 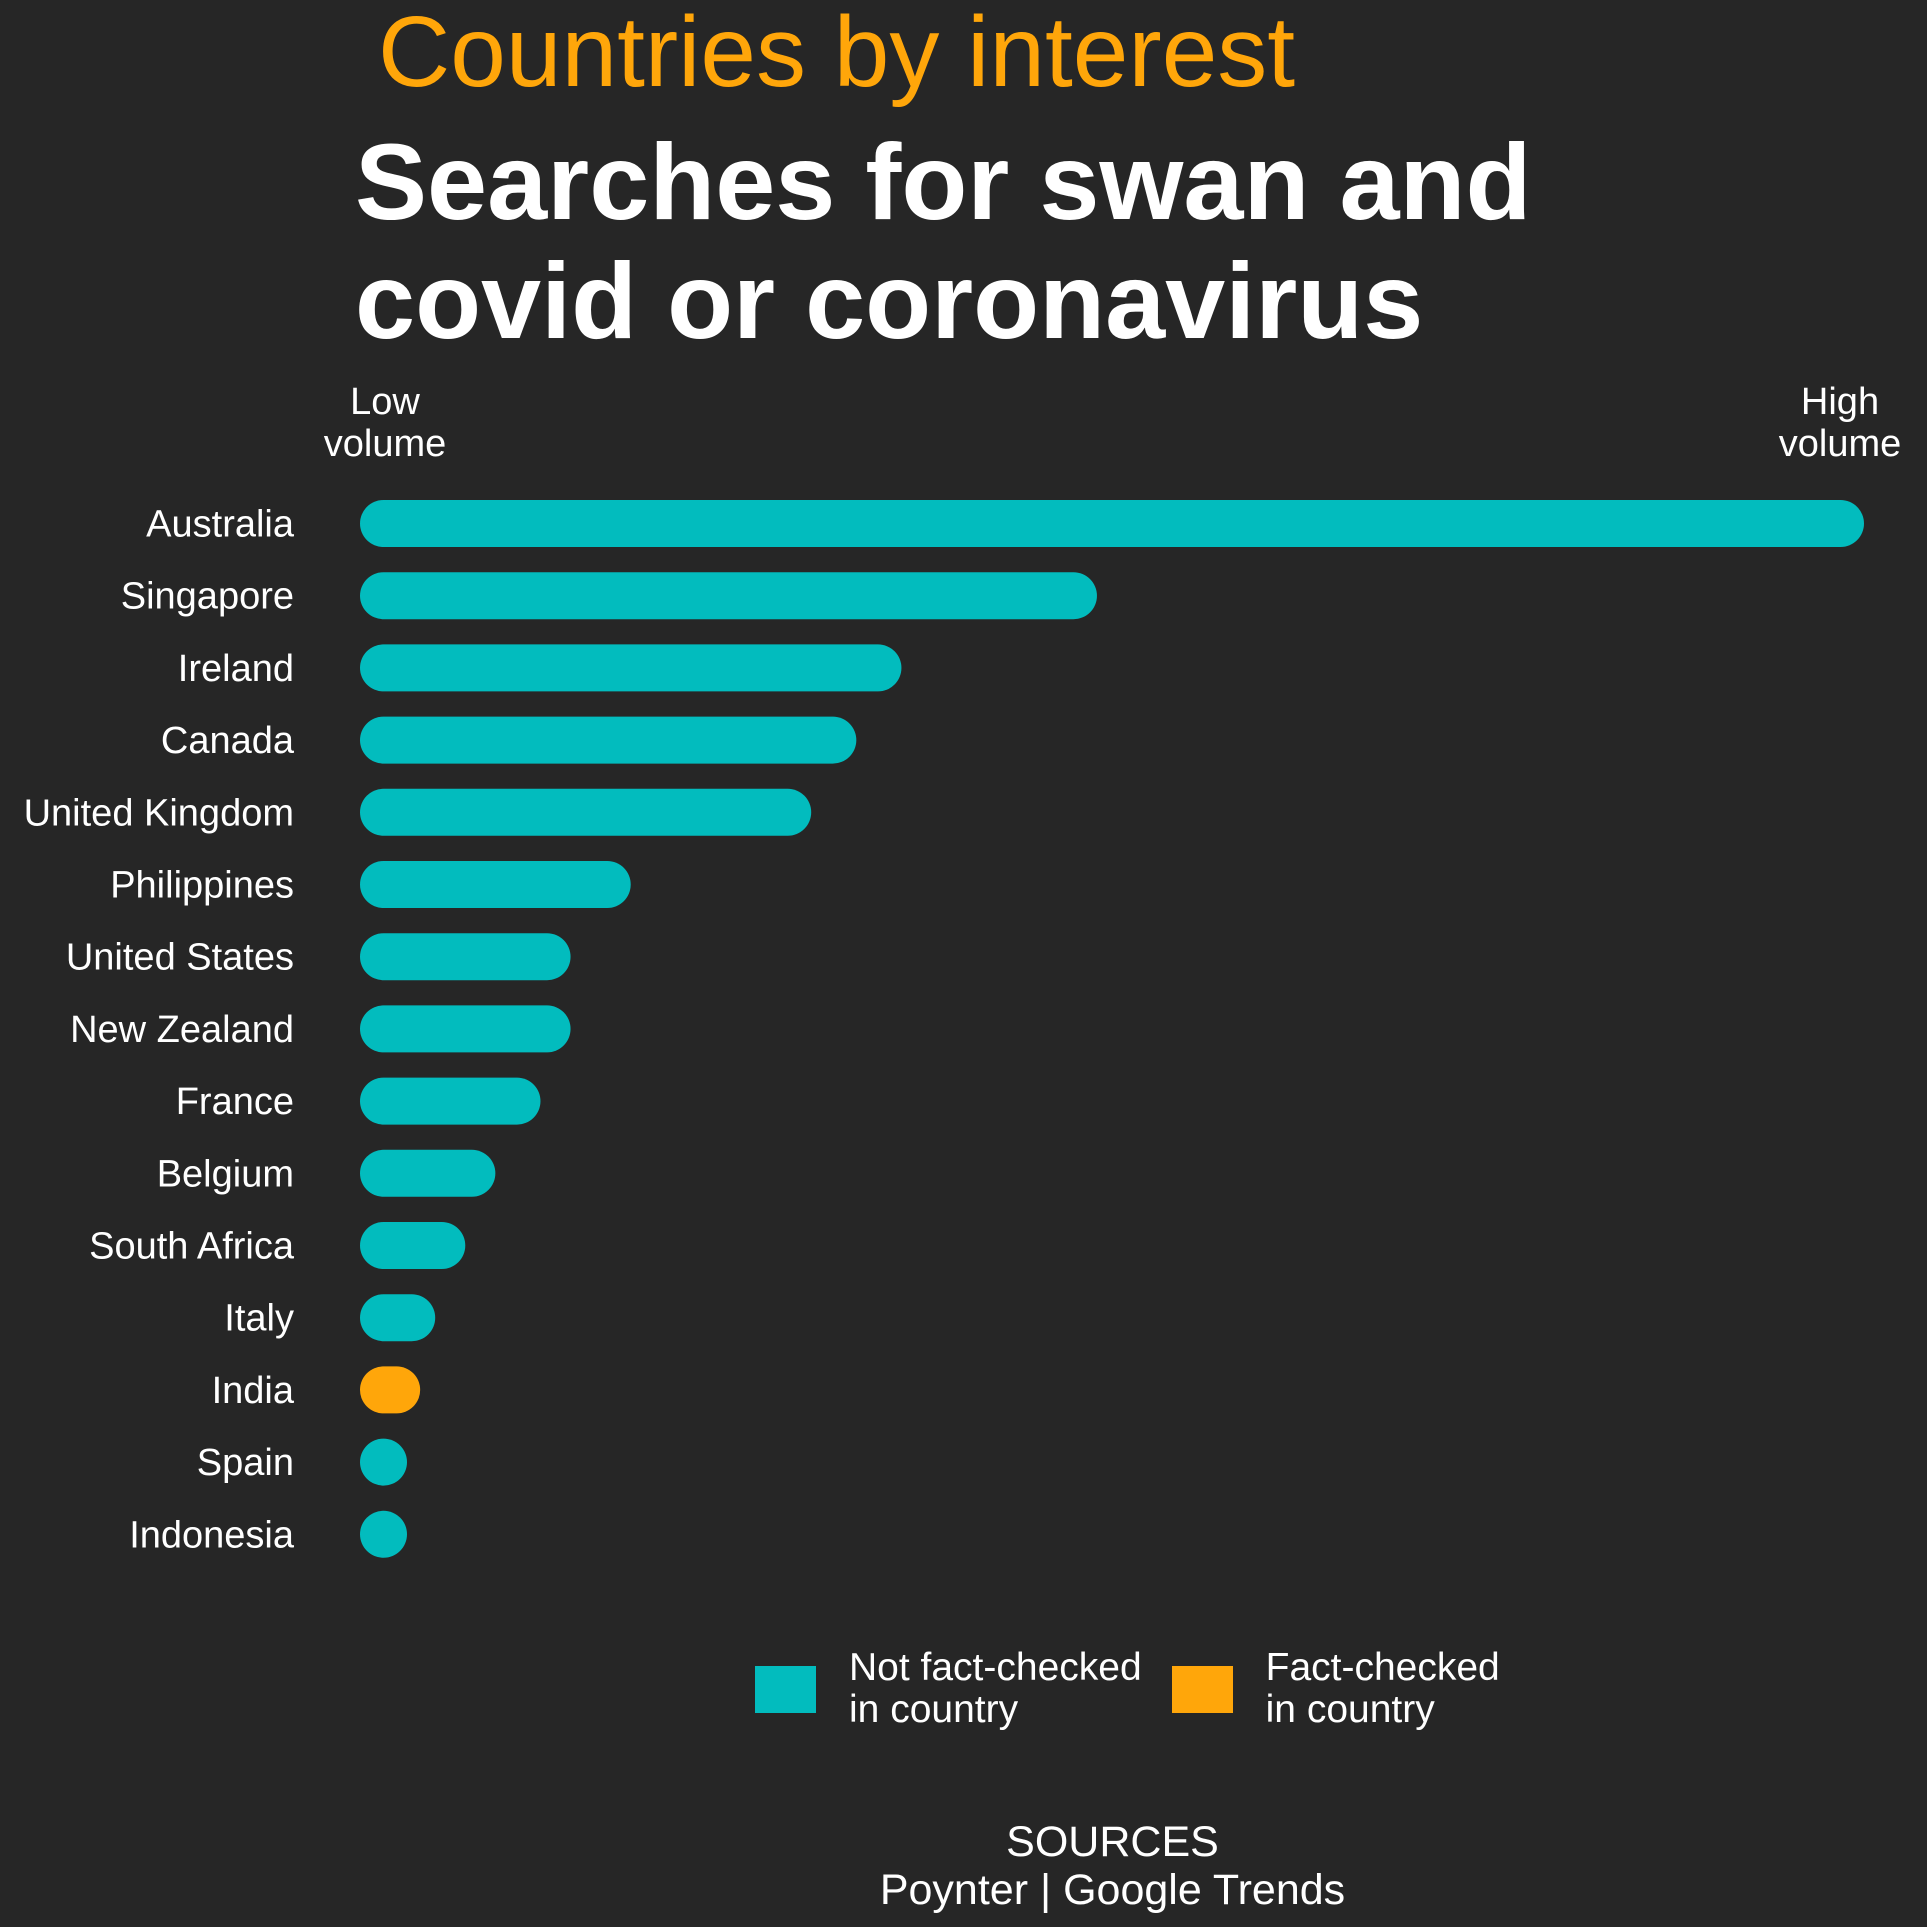 I want to click on bar-france, so click(x=450, y=1101).